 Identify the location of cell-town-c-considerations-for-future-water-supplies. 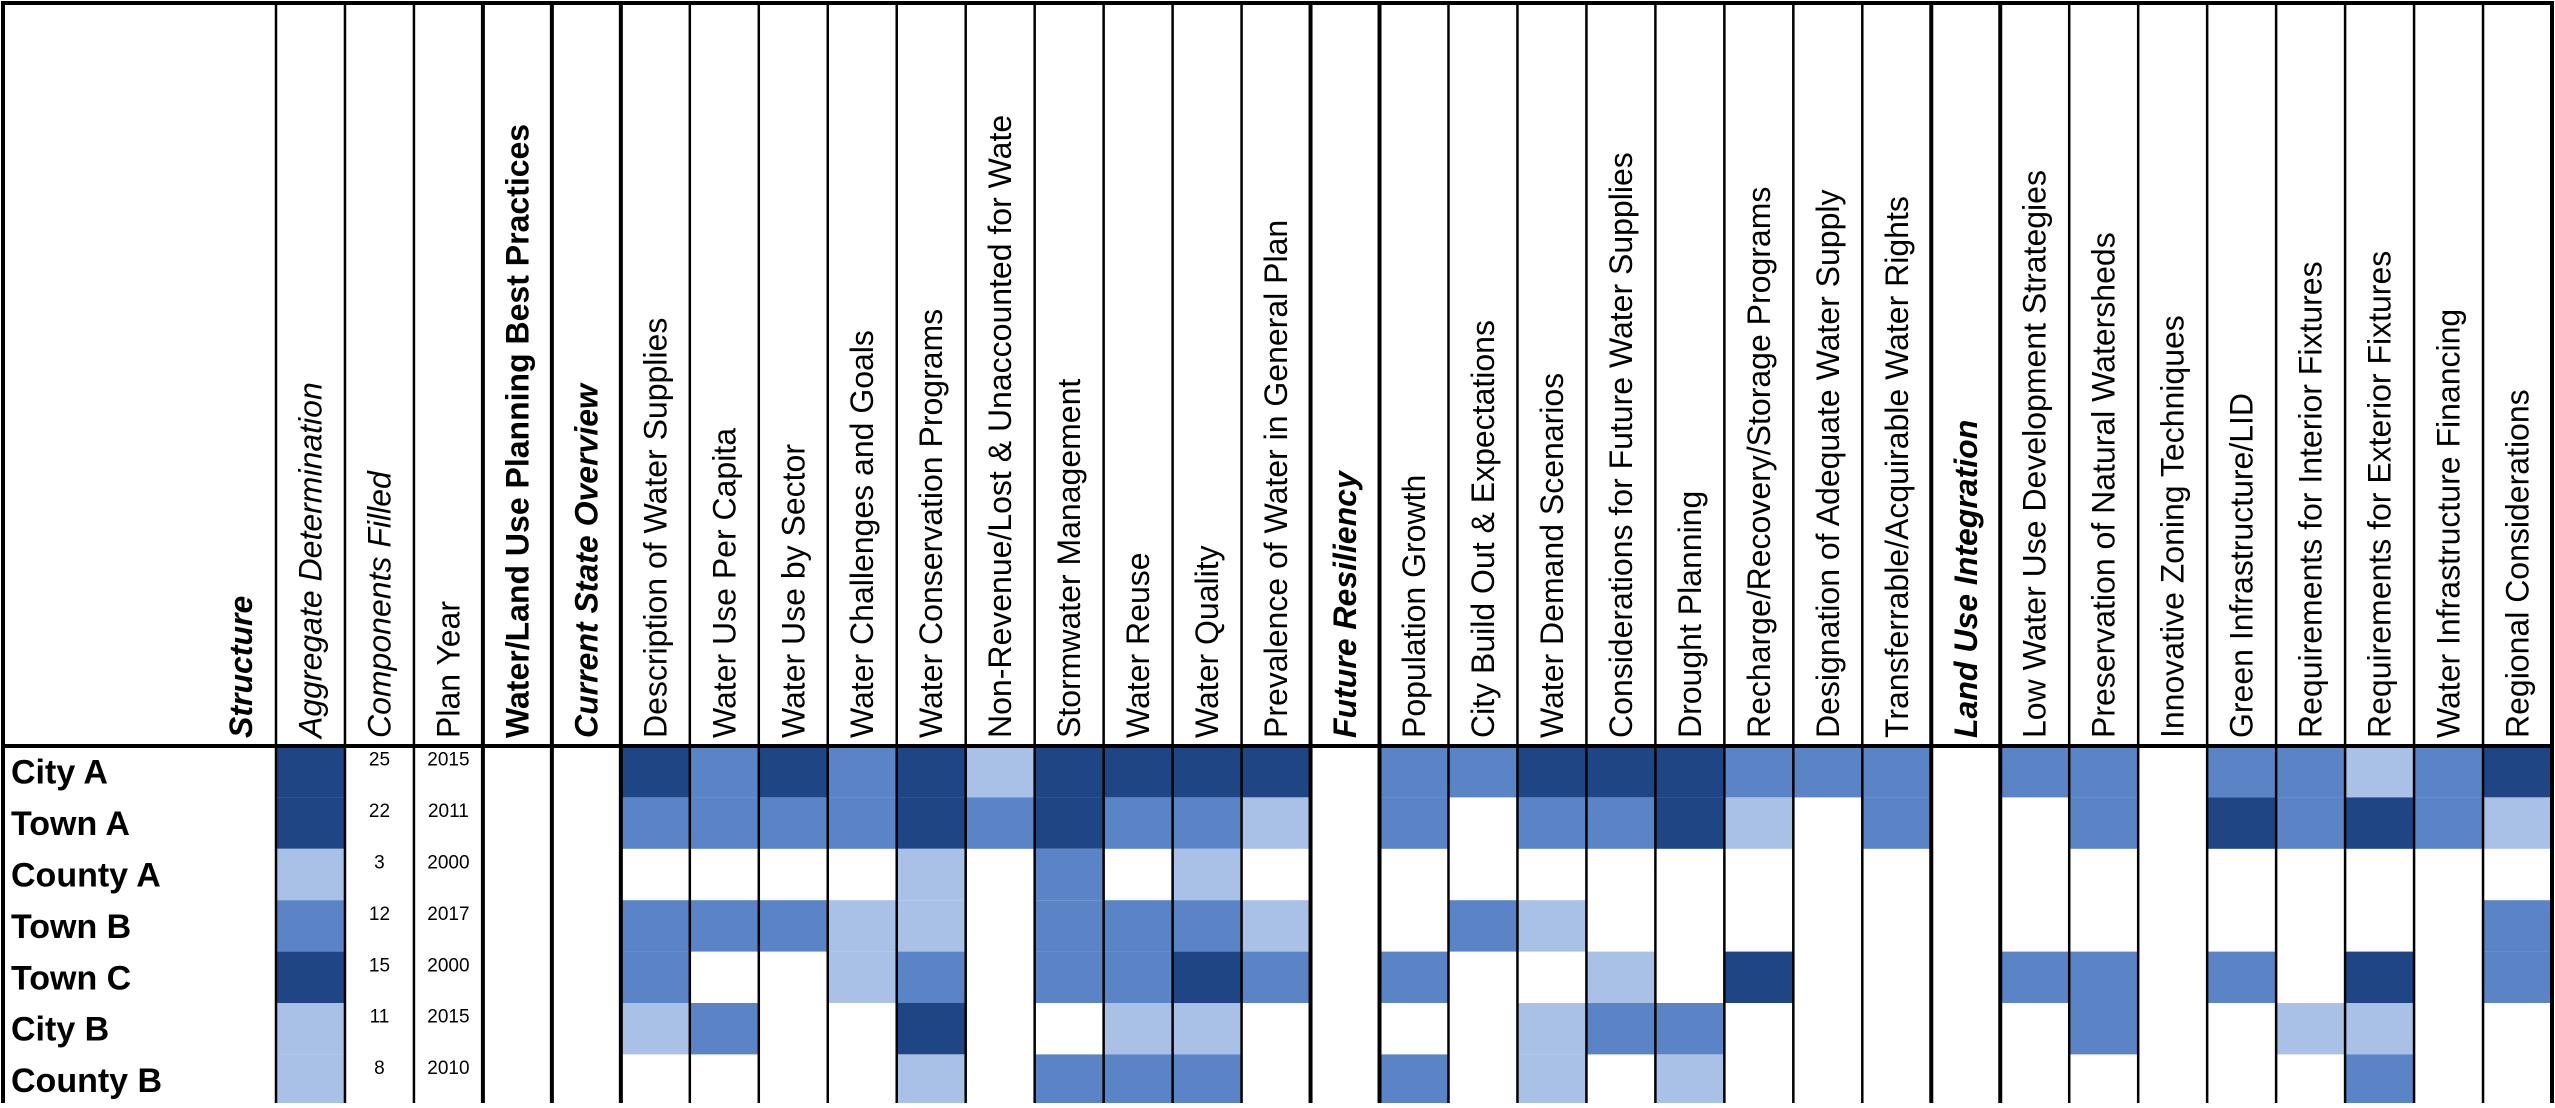
(1621, 977).